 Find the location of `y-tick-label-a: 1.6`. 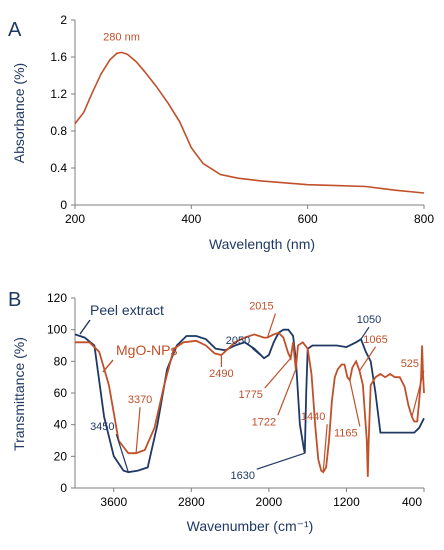

y-tick-label-a: 1.6 is located at coordinates (58, 57).